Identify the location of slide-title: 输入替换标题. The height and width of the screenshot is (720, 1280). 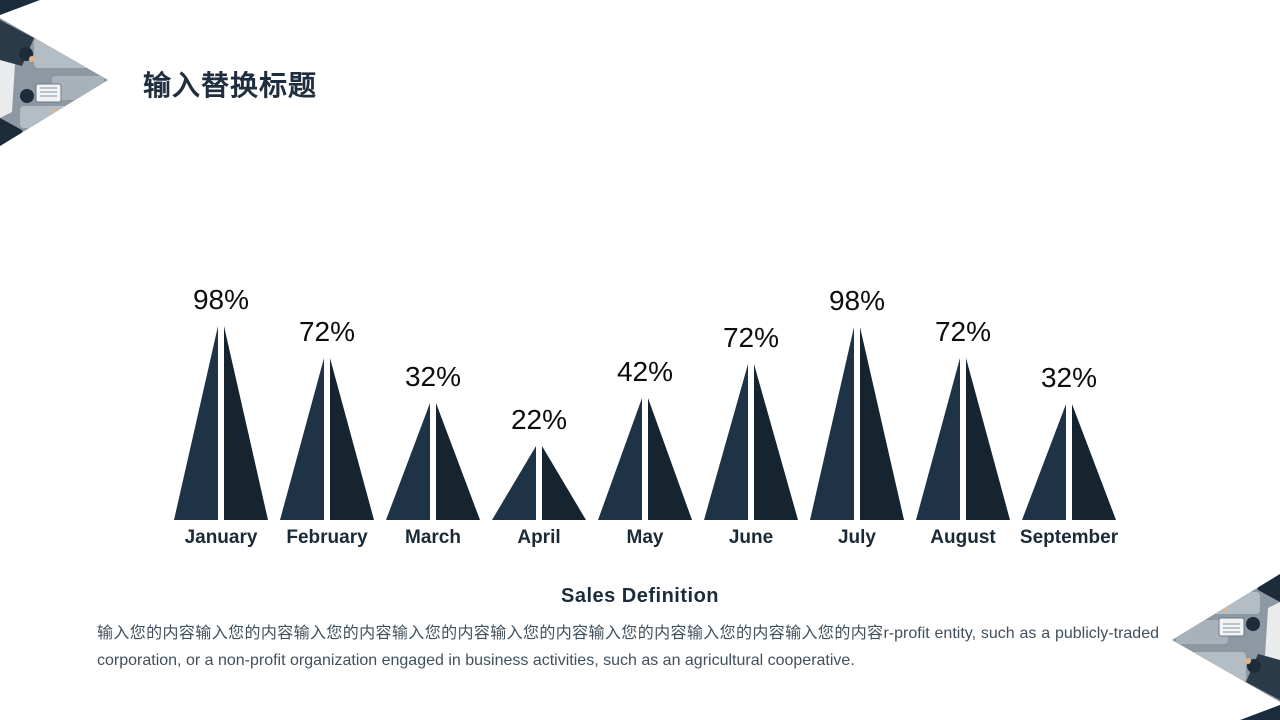
(230, 85).